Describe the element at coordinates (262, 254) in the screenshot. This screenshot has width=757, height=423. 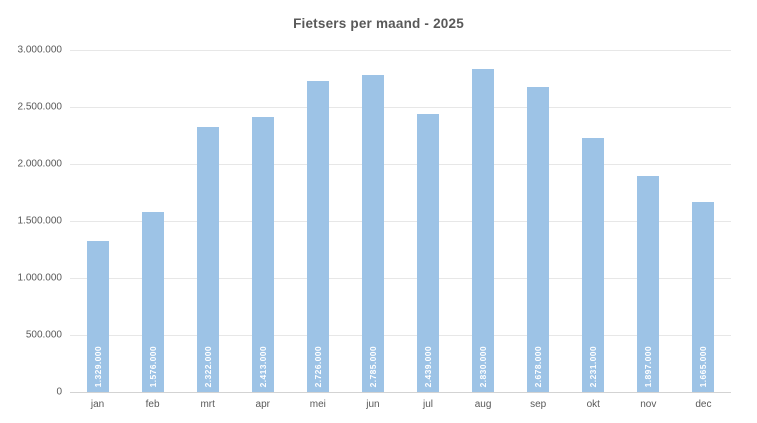
I see `bar-apr: 2.413.000` at that location.